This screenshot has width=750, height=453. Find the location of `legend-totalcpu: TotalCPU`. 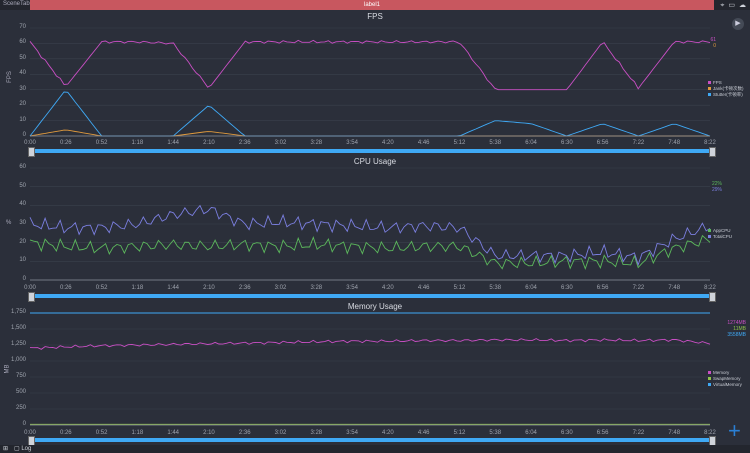

legend-totalcpu: TotalCPU is located at coordinates (720, 237).